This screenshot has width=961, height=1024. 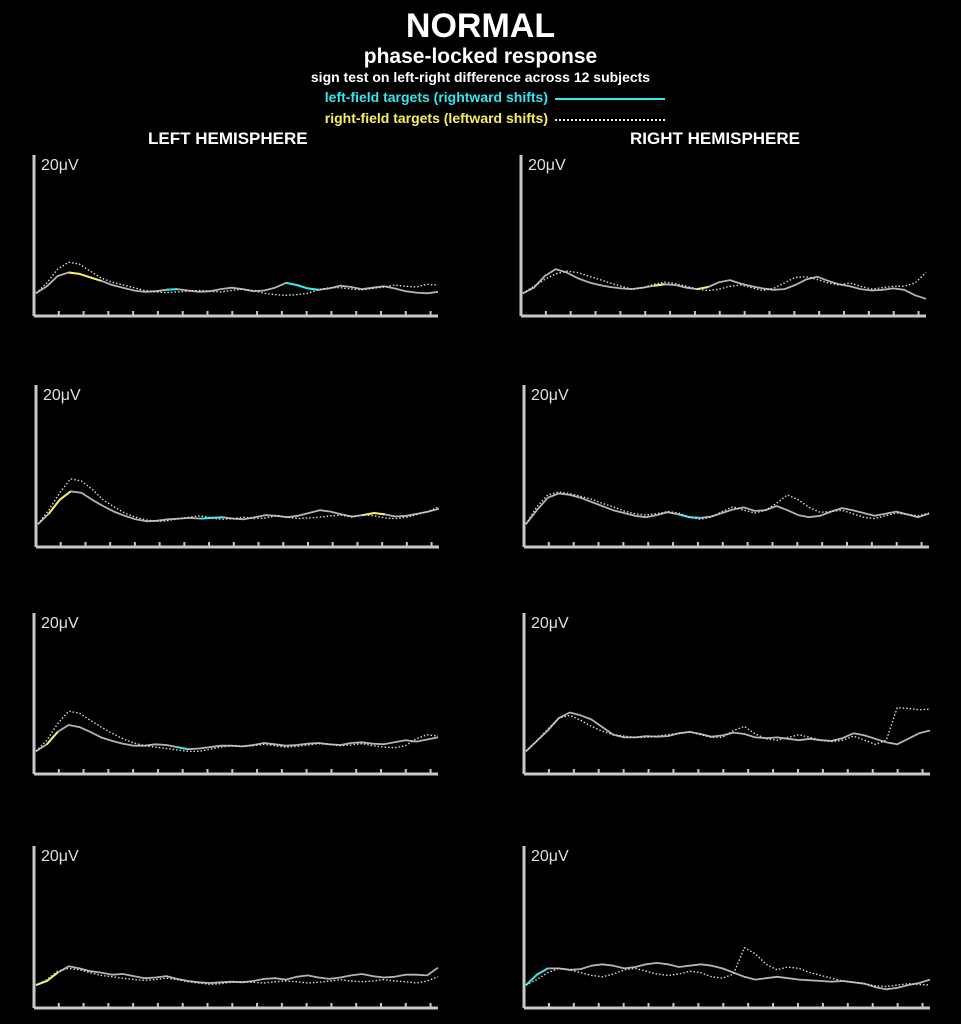 What do you see at coordinates (228, 138) in the screenshot?
I see `column-header-left: LEFT HEMISPHERE` at bounding box center [228, 138].